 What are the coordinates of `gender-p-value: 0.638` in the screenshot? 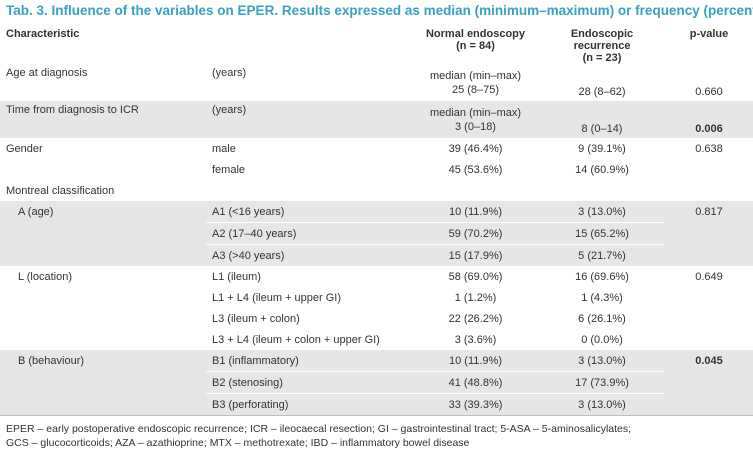 It's located at (709, 148).